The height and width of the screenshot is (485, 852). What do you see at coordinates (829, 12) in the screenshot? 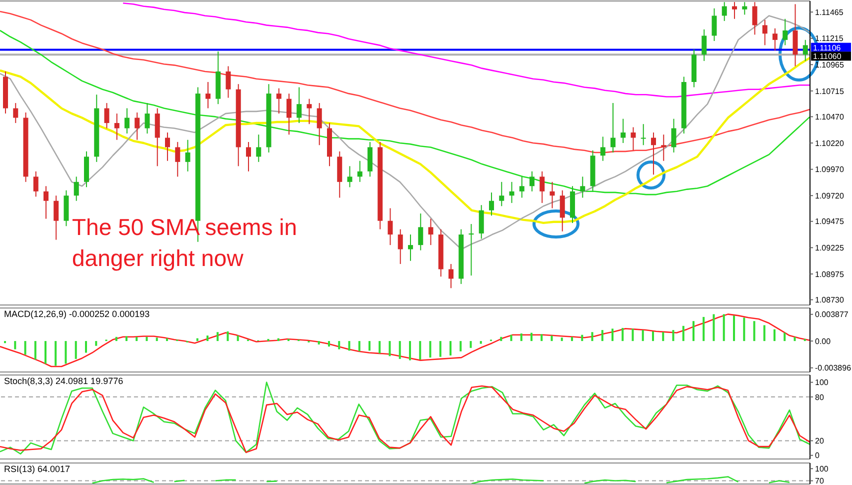
I see `y-tick-label: 1.11465` at bounding box center [829, 12].